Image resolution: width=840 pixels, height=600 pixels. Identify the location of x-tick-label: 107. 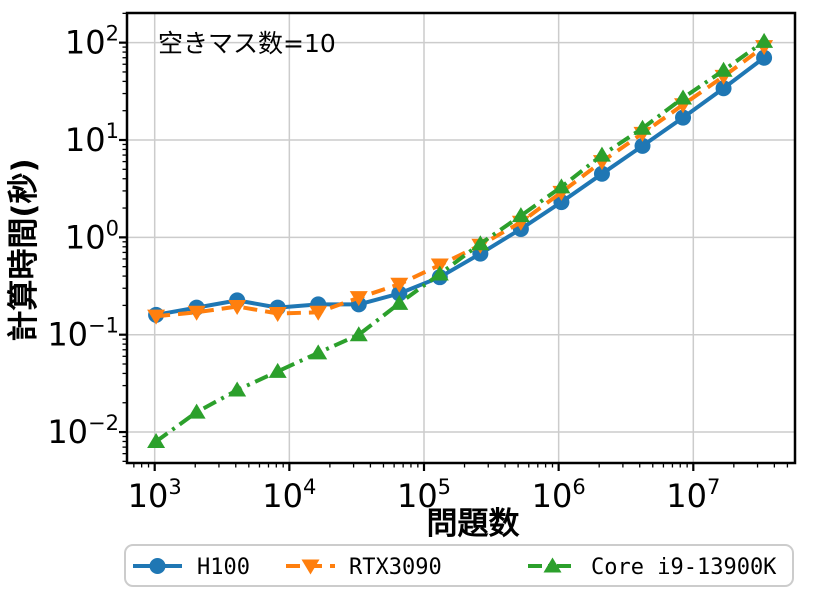
(693, 495).